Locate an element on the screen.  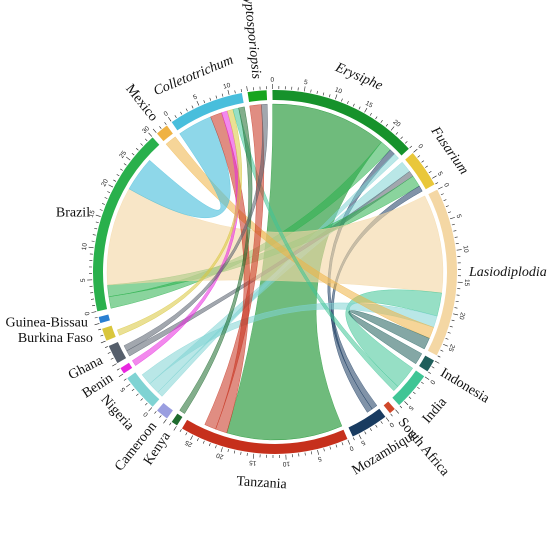
sector-arc-burkina-faso is located at coordinates (109, 333).